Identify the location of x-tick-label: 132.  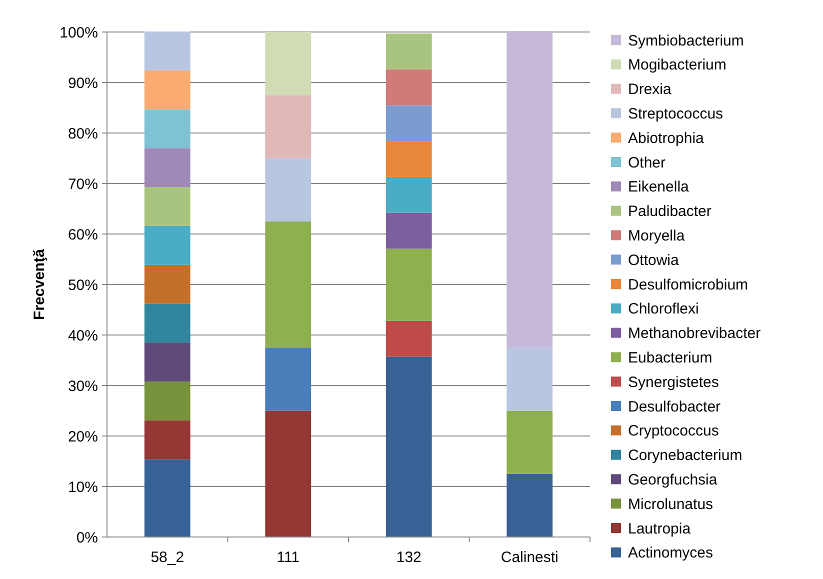
(409, 557).